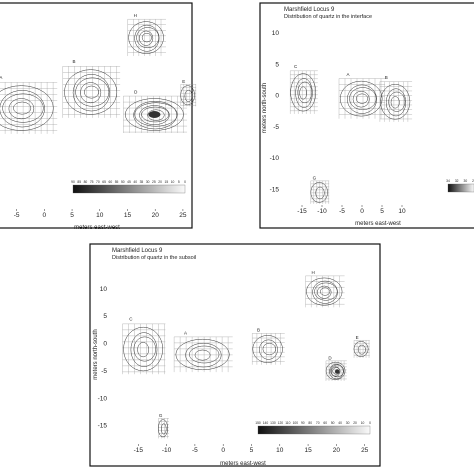 The width and height of the screenshot is (474, 474). Describe the element at coordinates (276, 33) in the screenshot. I see `y-tick-label: 10` at that location.